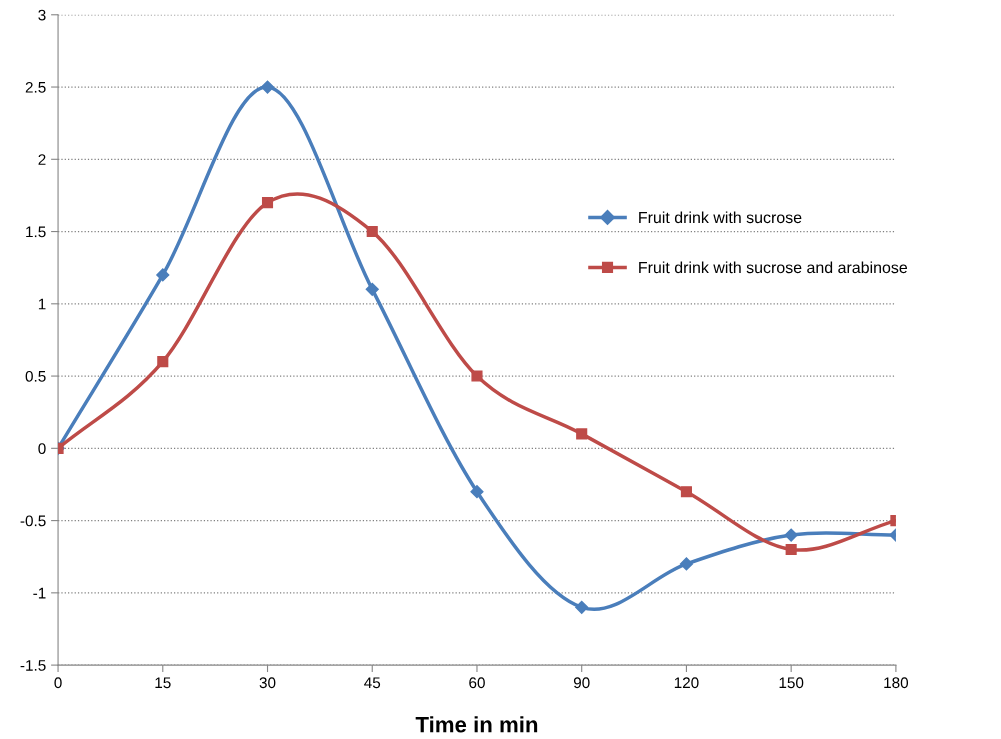 Image resolution: width=1001 pixels, height=739 pixels. I want to click on y-tick-label: 1.5, so click(36, 232).